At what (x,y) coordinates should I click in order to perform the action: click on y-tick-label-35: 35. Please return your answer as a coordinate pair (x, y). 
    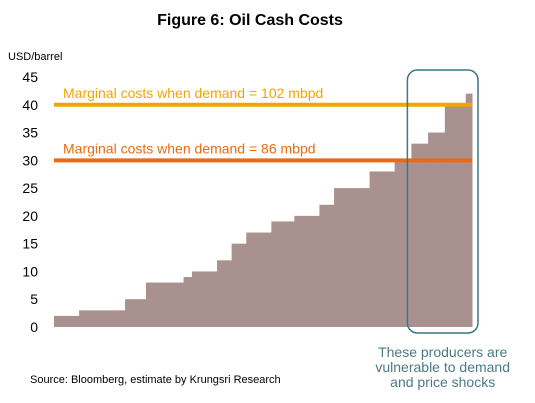
    Looking at the image, I should click on (30, 133).